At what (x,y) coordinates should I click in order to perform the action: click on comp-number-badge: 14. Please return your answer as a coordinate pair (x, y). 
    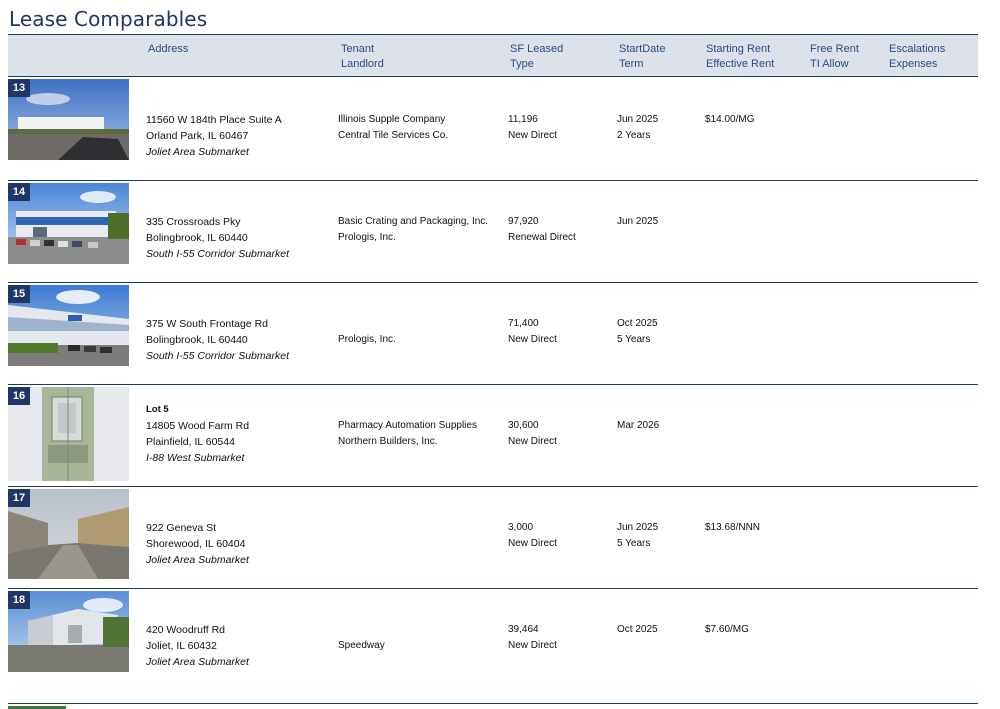
    Looking at the image, I should click on (19, 192).